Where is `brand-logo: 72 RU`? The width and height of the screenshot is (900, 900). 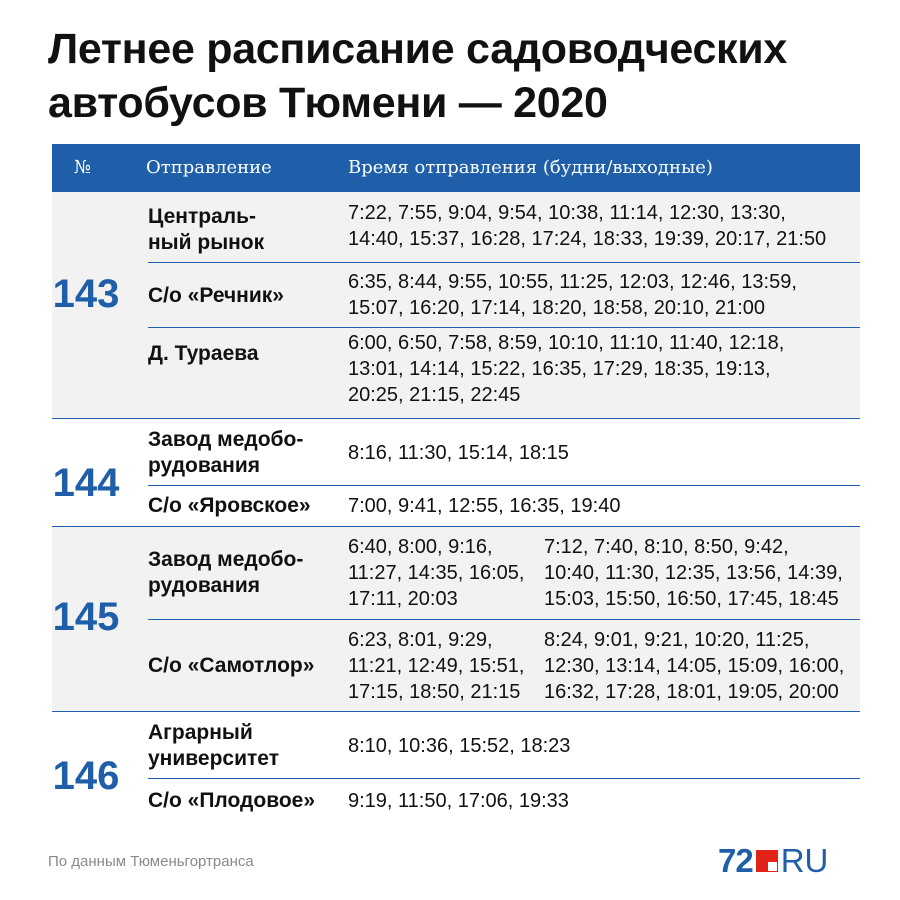
brand-logo: 72 RU is located at coordinates (773, 860).